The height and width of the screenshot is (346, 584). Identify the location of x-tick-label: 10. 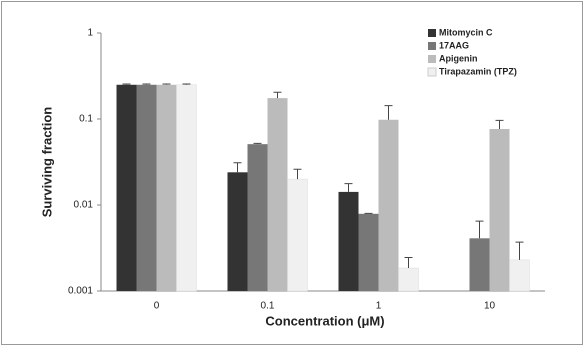
(490, 306).